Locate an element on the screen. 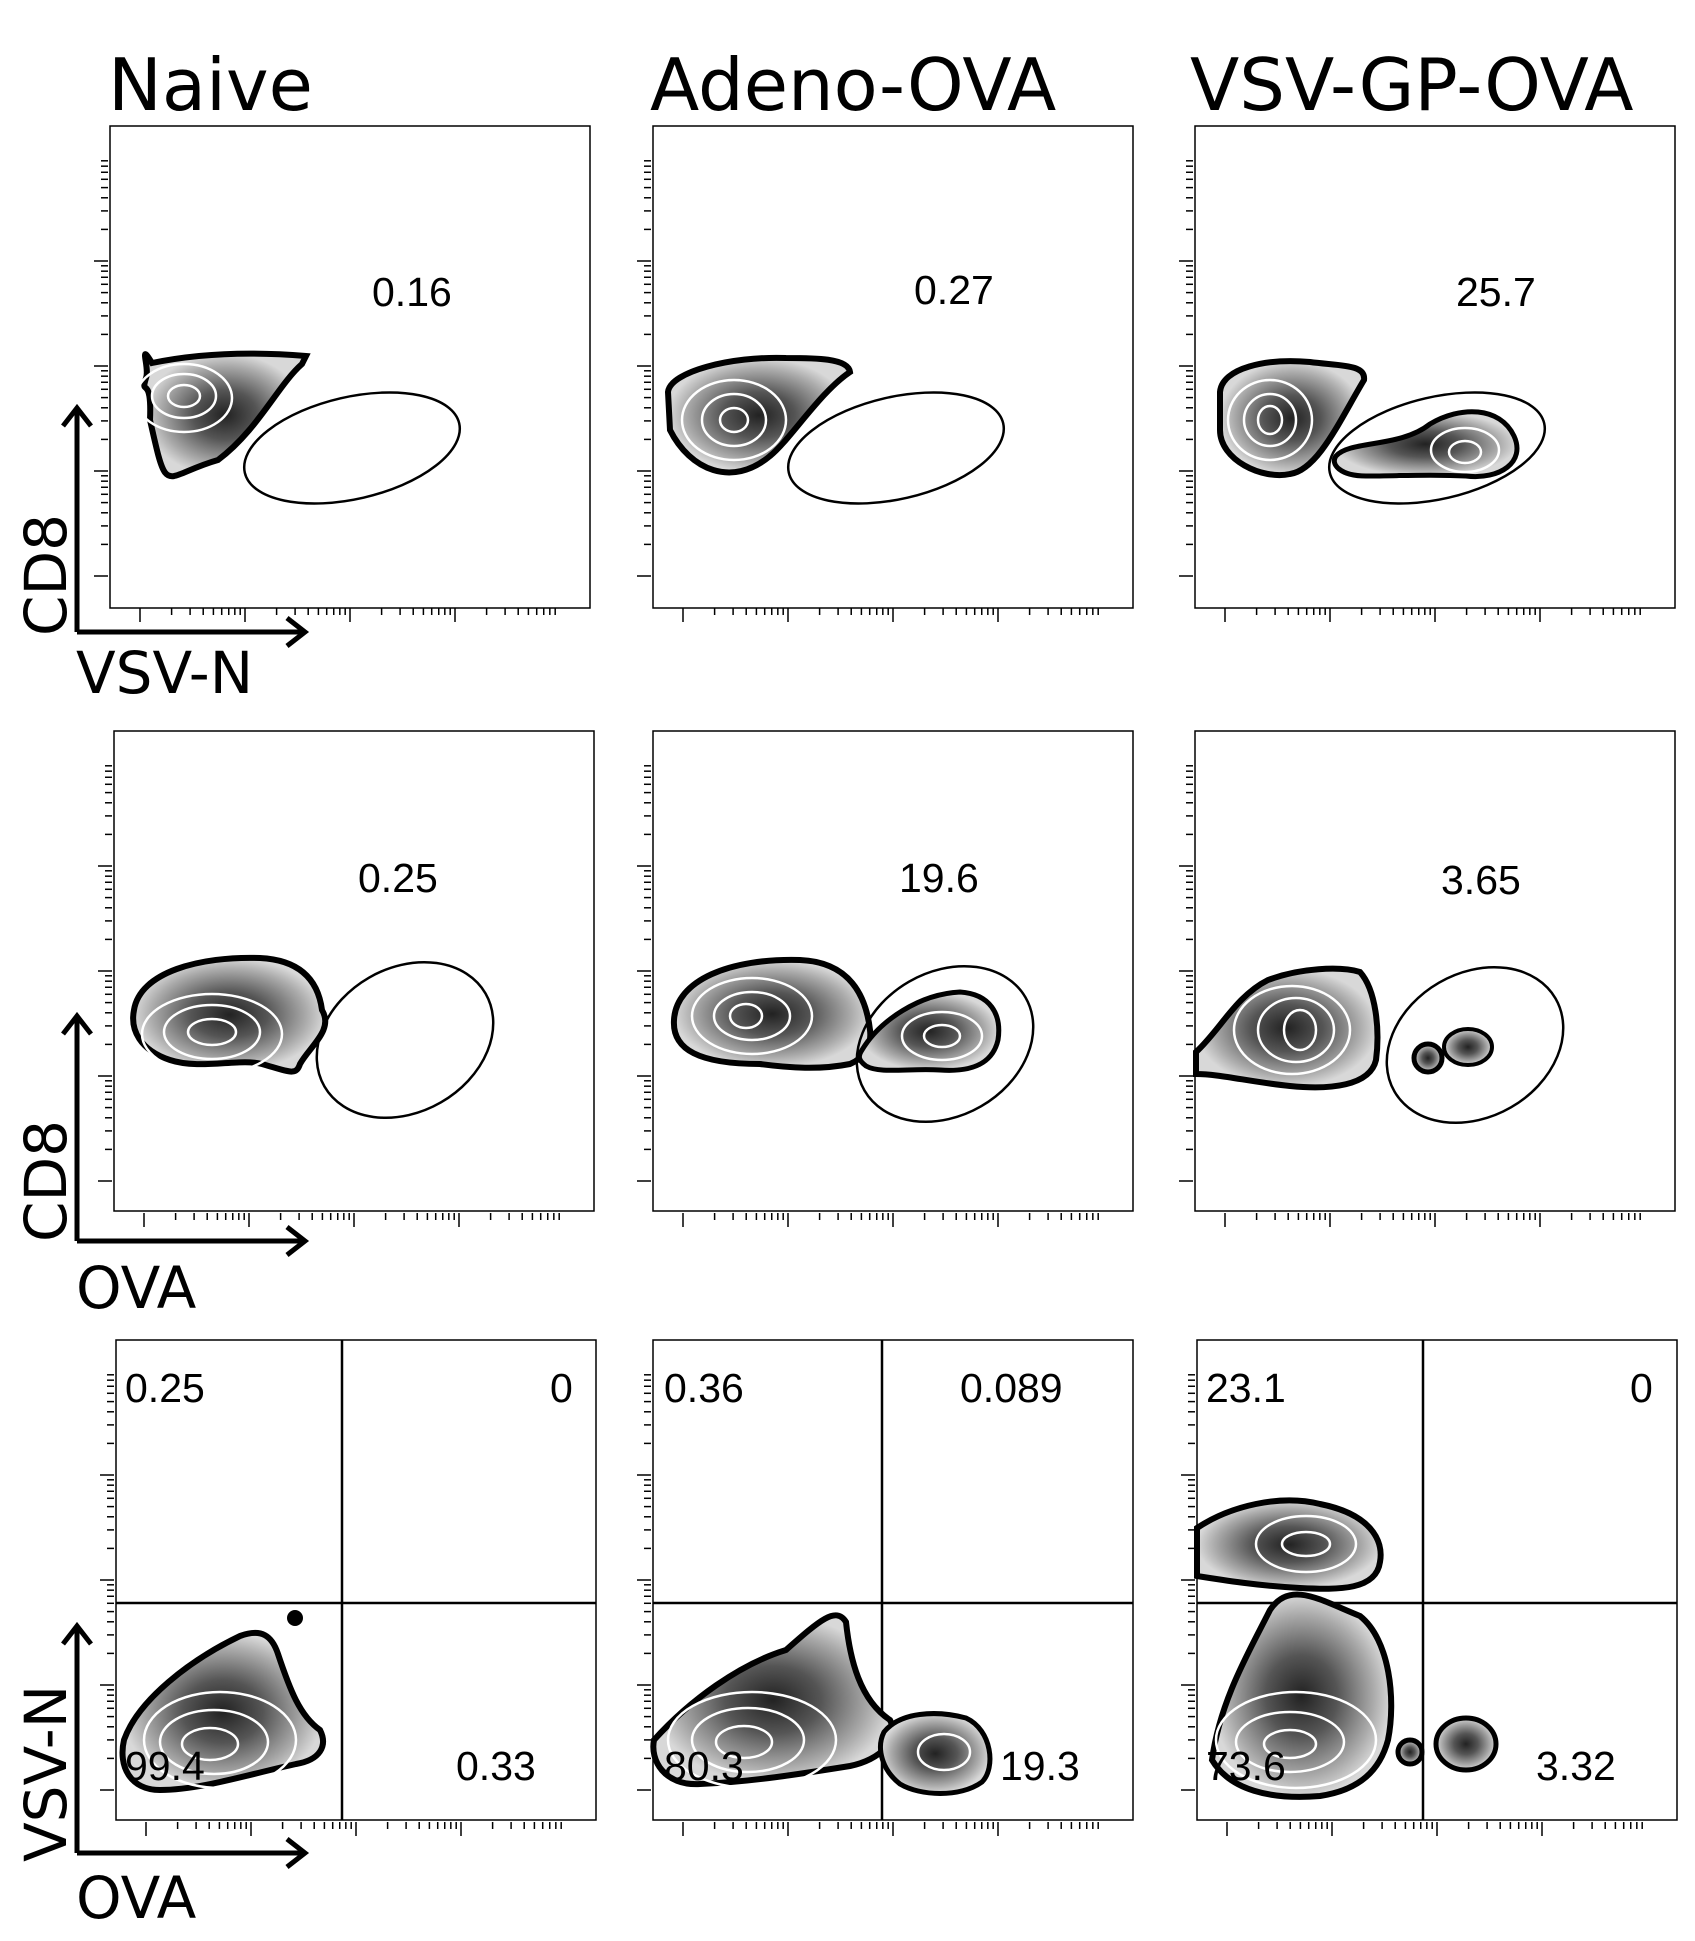 The width and height of the screenshot is (1695, 1941). population-naive-row3 is located at coordinates (222, 1702).